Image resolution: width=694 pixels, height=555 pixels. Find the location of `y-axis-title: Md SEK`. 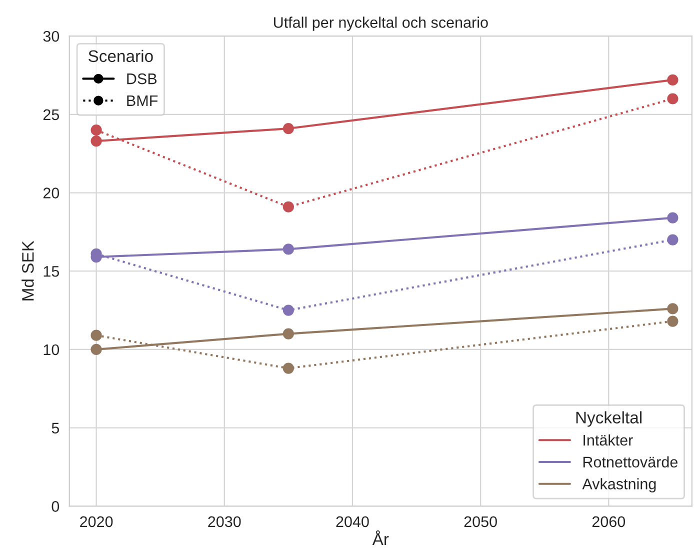

y-axis-title: Md SEK is located at coordinates (28, 270).